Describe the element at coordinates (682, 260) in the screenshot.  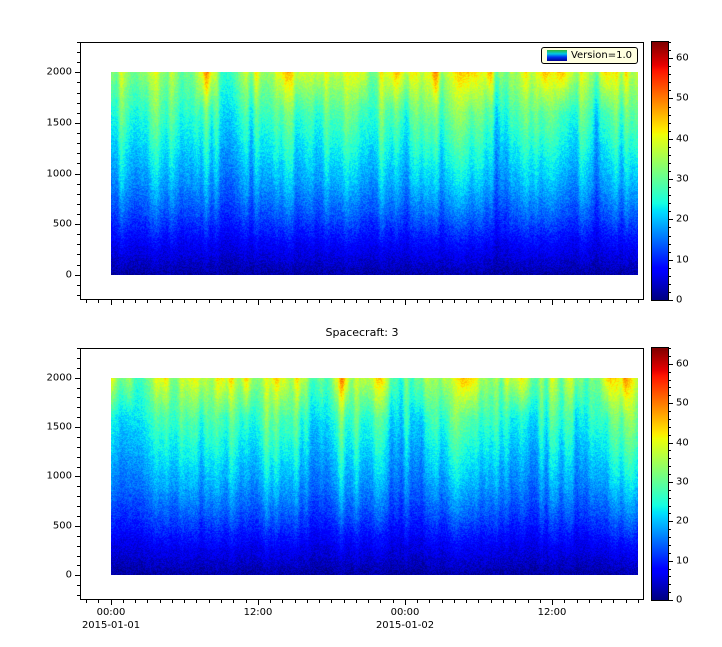
I see `top-colorbar-tick-label: 10` at that location.